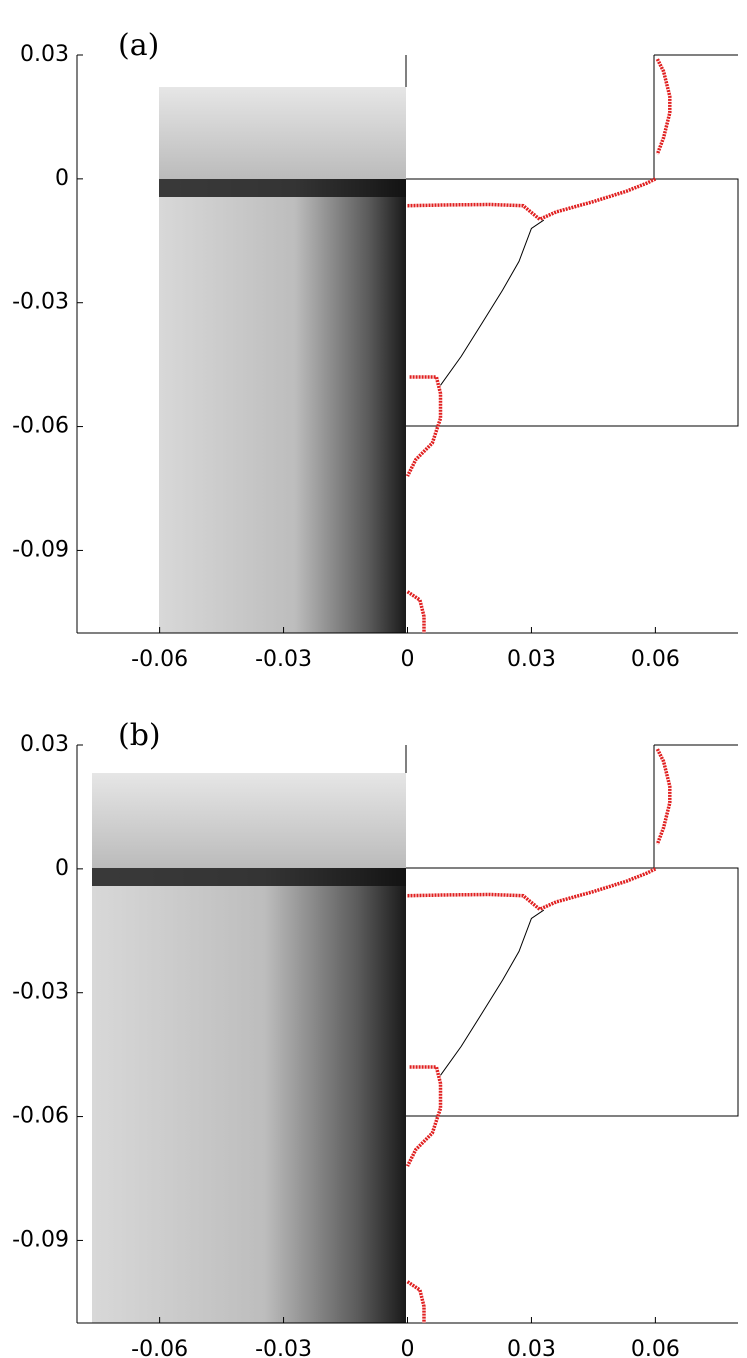  I want to click on panel-label: (b), so click(139, 735).